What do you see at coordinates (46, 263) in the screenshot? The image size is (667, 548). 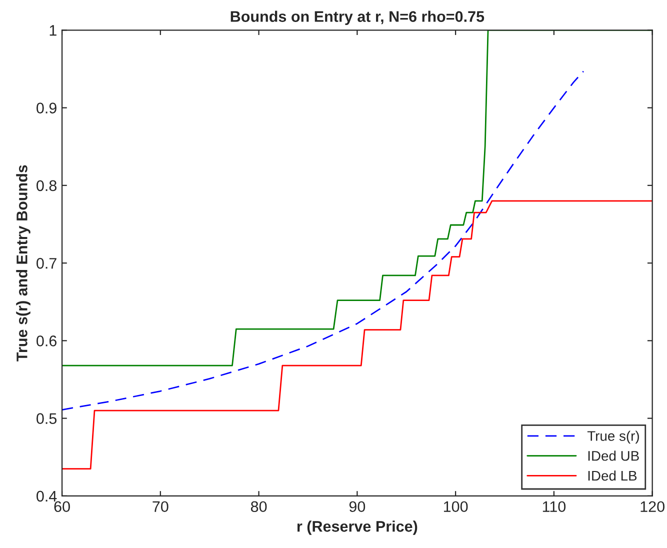 I see `y-tick-label: 0.7` at bounding box center [46, 263].